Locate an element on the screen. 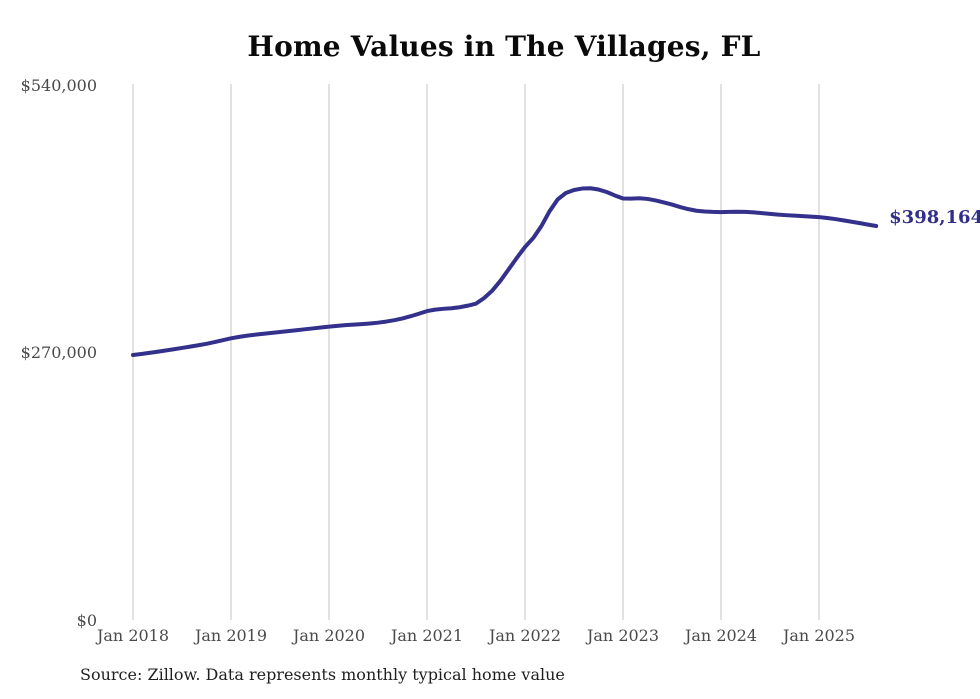 The image size is (980, 699). x-tick-label: Jan 2024 is located at coordinates (721, 635).